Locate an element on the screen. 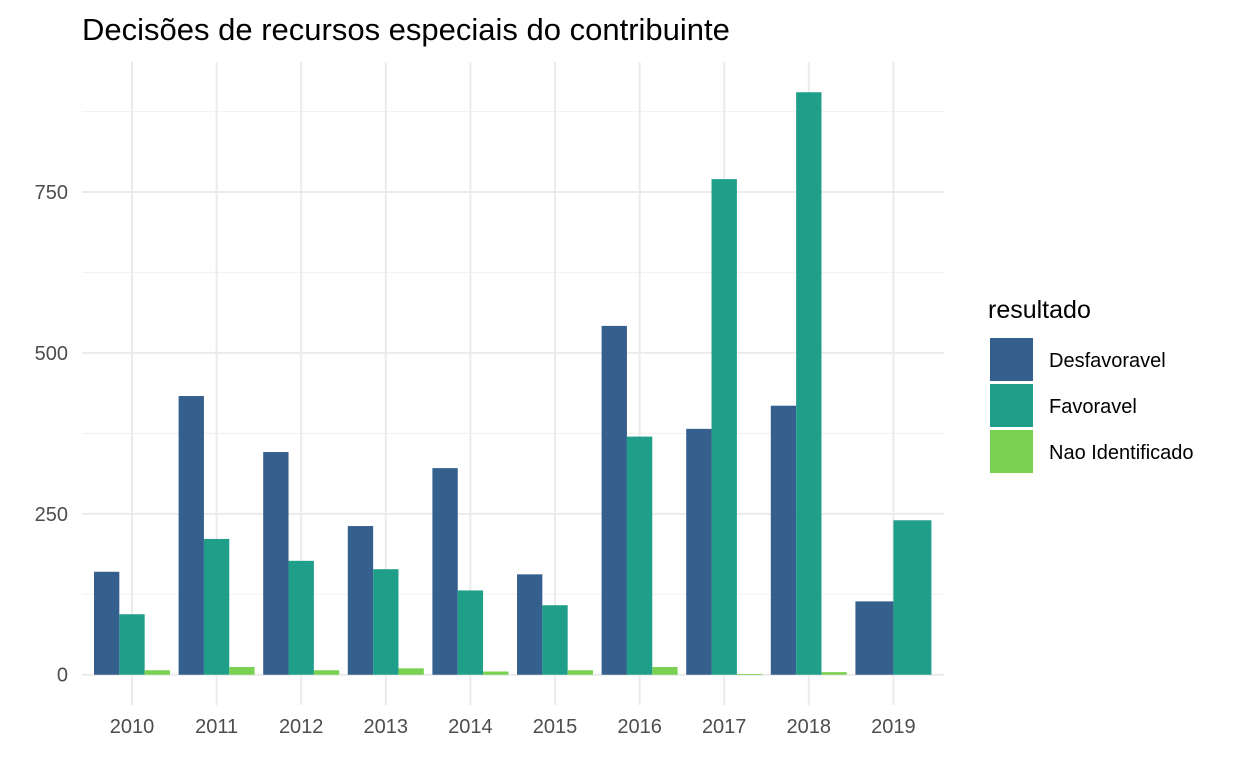 The width and height of the screenshot is (1248, 768). legend-swatch-nao-identificado is located at coordinates (1011, 451).